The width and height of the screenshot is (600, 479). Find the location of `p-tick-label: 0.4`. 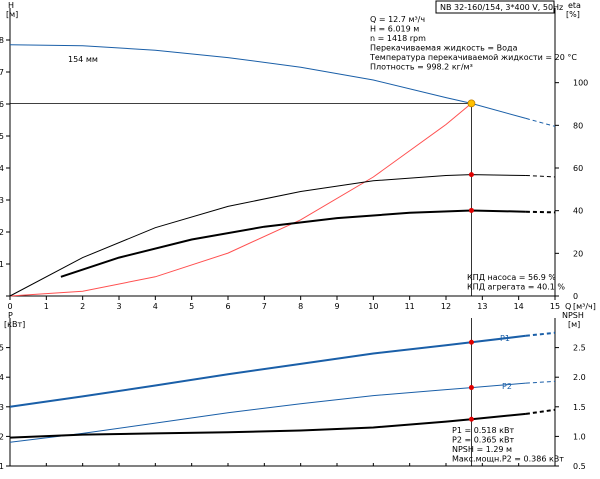

p-tick-label: 0.4 is located at coordinates (2, 377).